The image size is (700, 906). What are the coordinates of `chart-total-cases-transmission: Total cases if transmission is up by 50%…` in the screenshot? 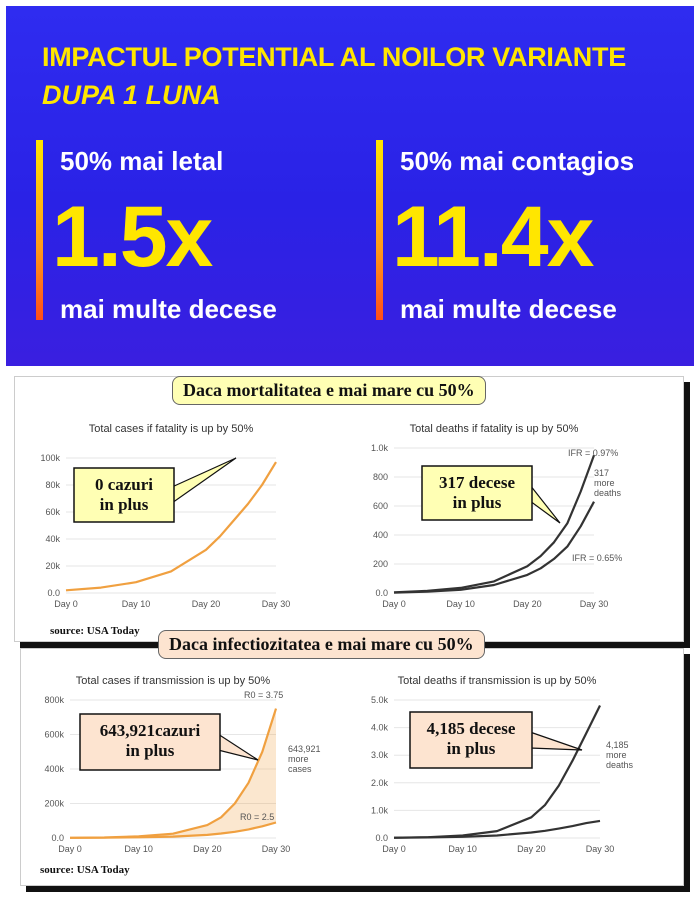 It's located at (186, 765).